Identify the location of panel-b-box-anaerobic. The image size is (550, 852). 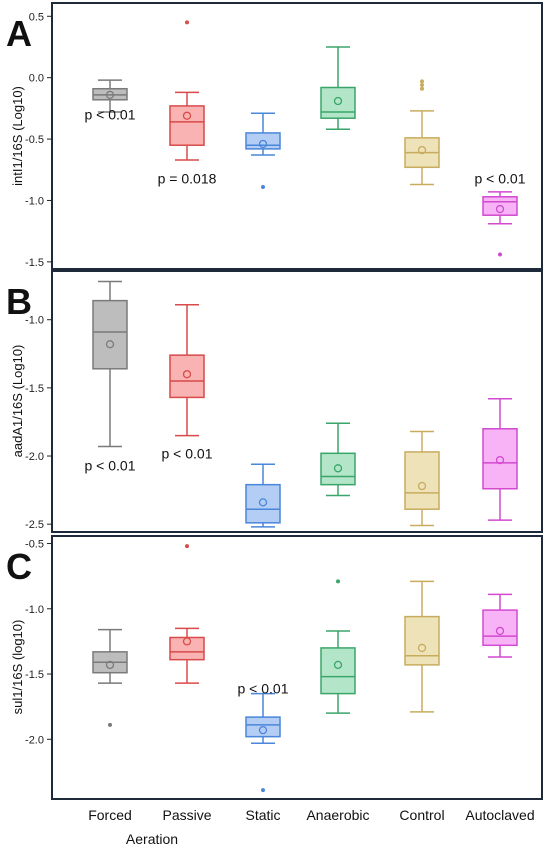
(338, 459).